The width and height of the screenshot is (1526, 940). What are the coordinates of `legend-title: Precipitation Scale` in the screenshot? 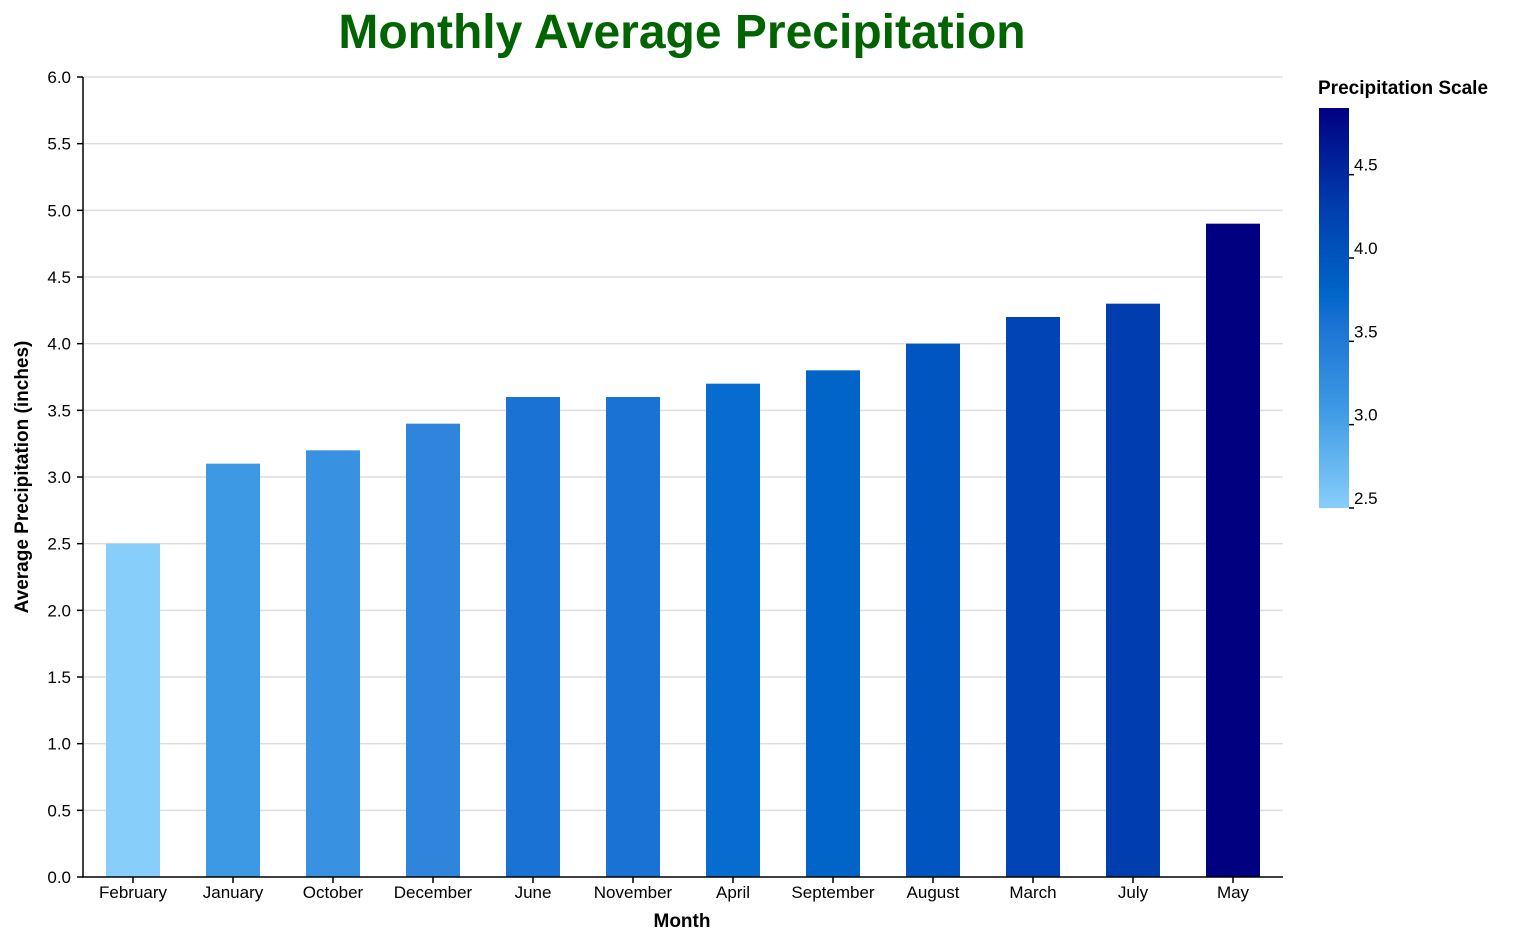 It's located at (1403, 88).